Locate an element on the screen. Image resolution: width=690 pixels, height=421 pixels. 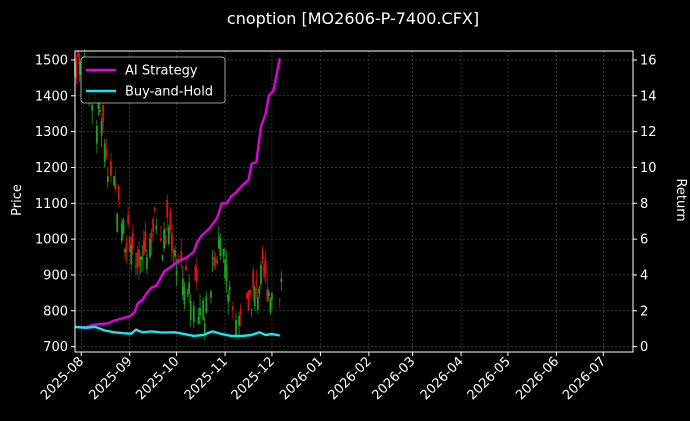
legend: AI Strategy Buy-and-Hold is located at coordinates (153, 80).